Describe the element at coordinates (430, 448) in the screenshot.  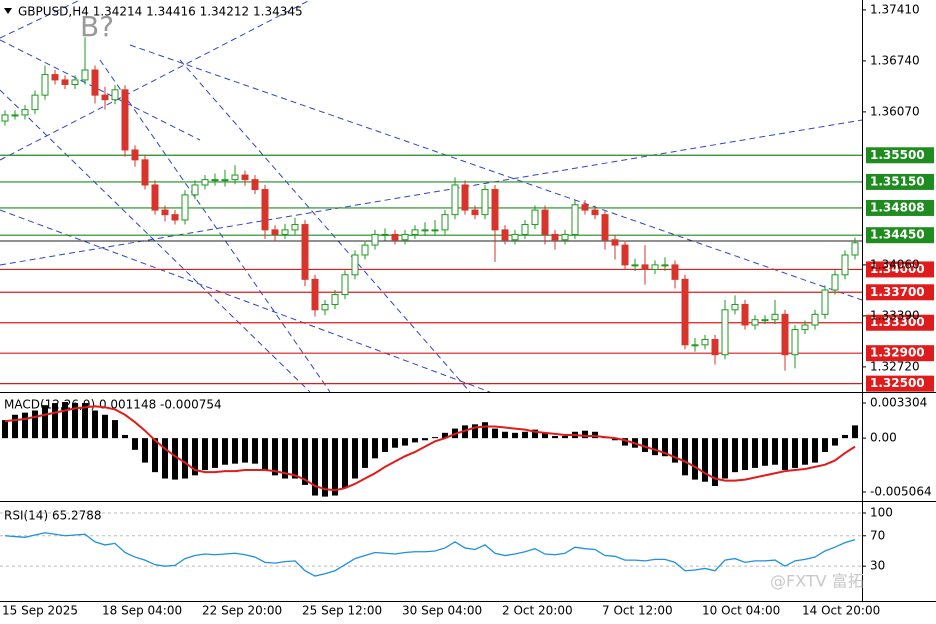
I see `signal-line` at that location.